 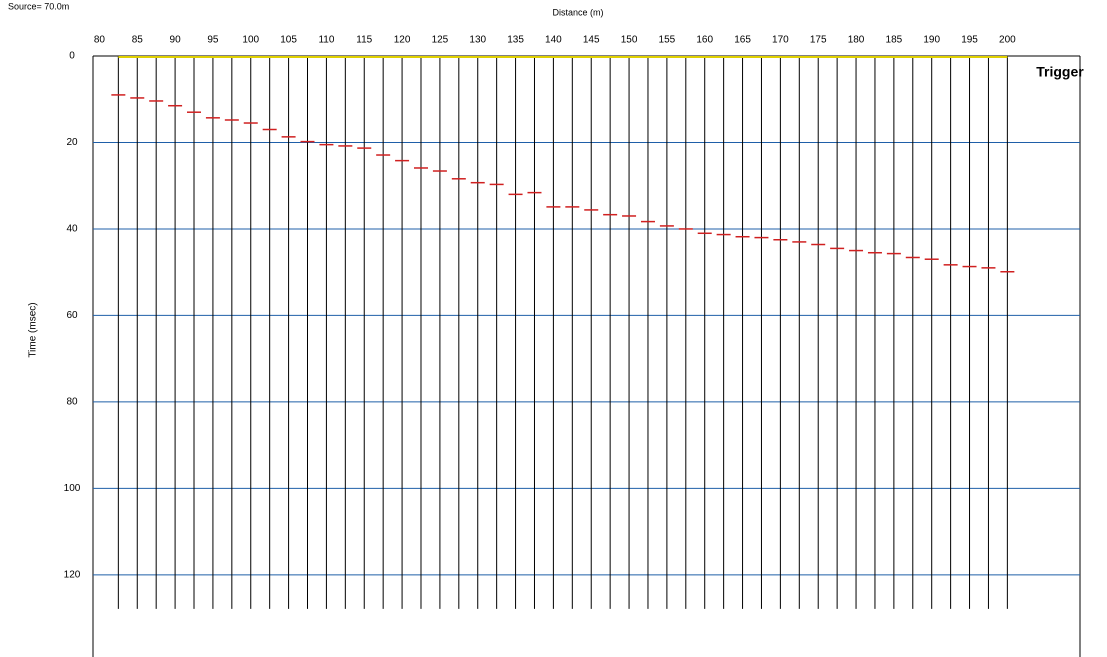 I want to click on y-tick-label: 60, so click(x=72, y=315).